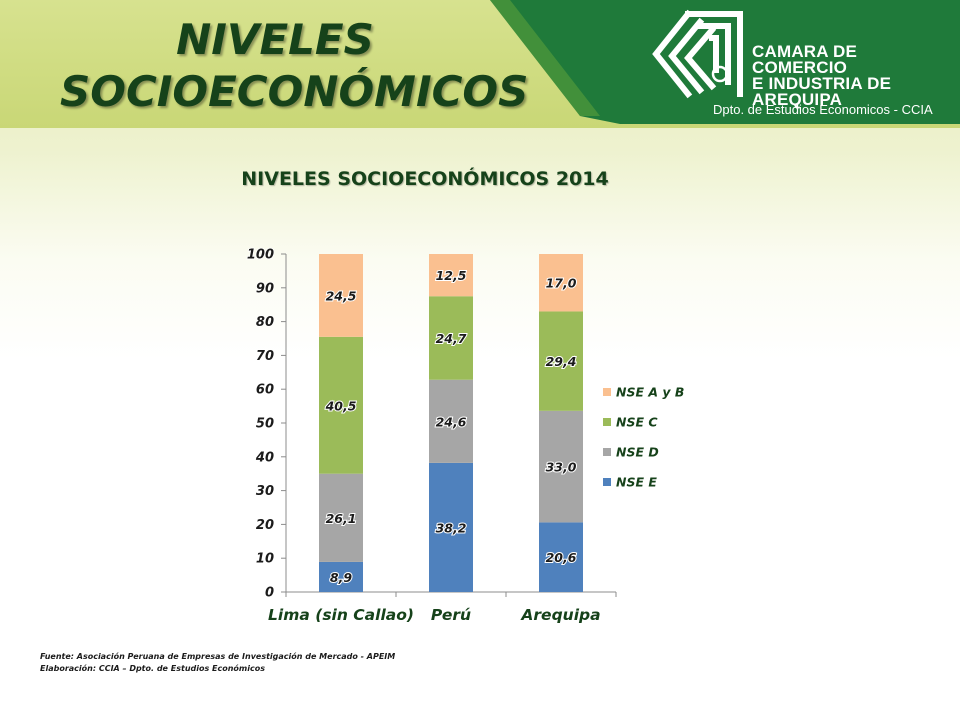  Describe the element at coordinates (823, 109) in the screenshot. I see `organization-department: Dpto. de Estudios Economicos - CCIA` at that location.